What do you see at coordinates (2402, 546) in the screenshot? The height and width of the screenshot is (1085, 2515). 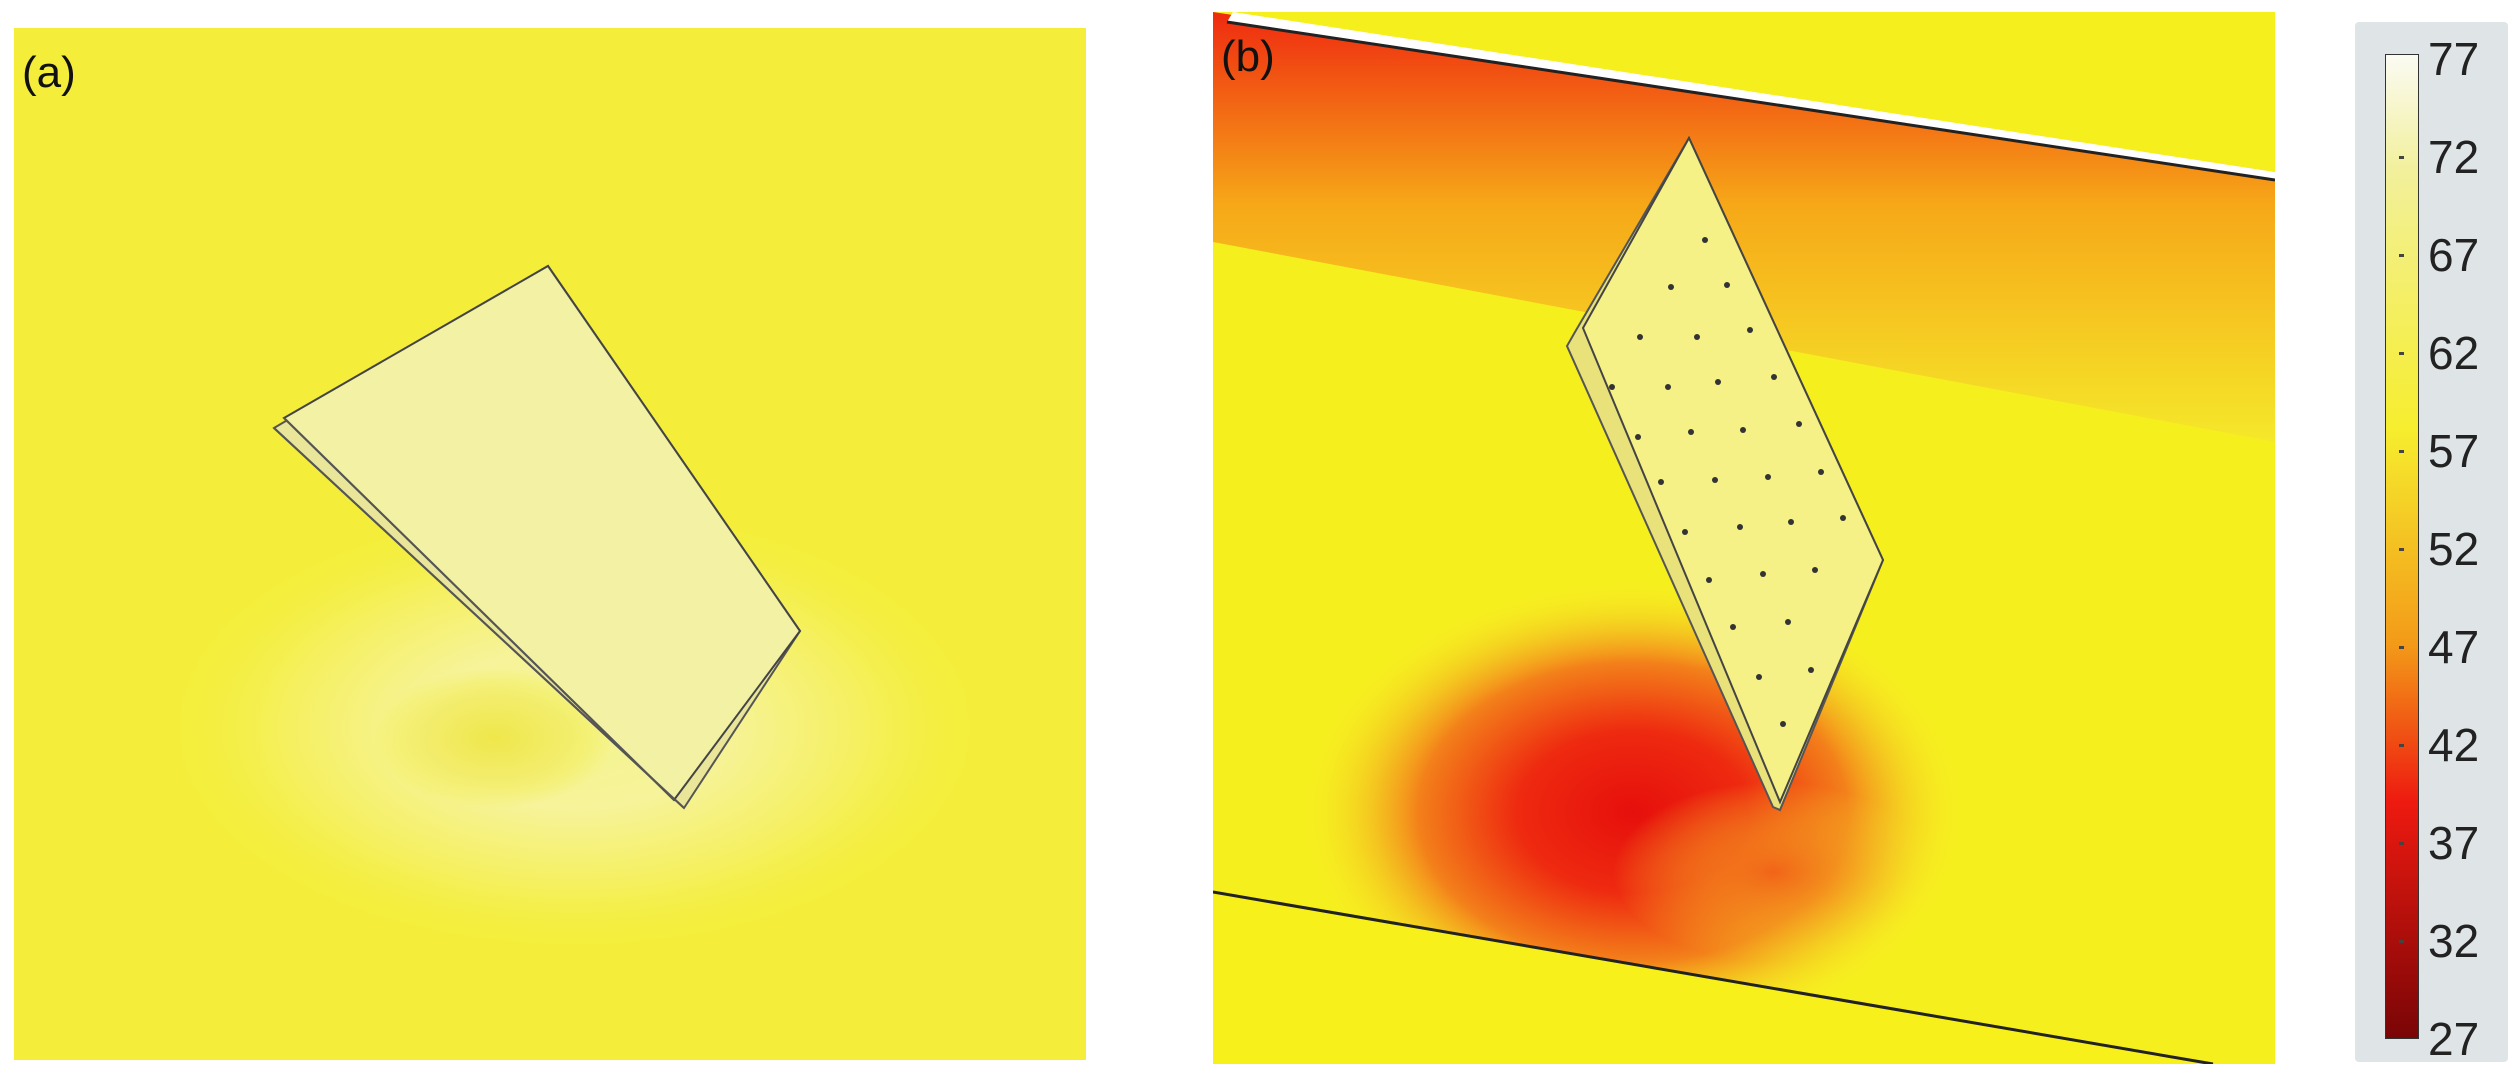 I see `colorbar-gradient` at bounding box center [2402, 546].